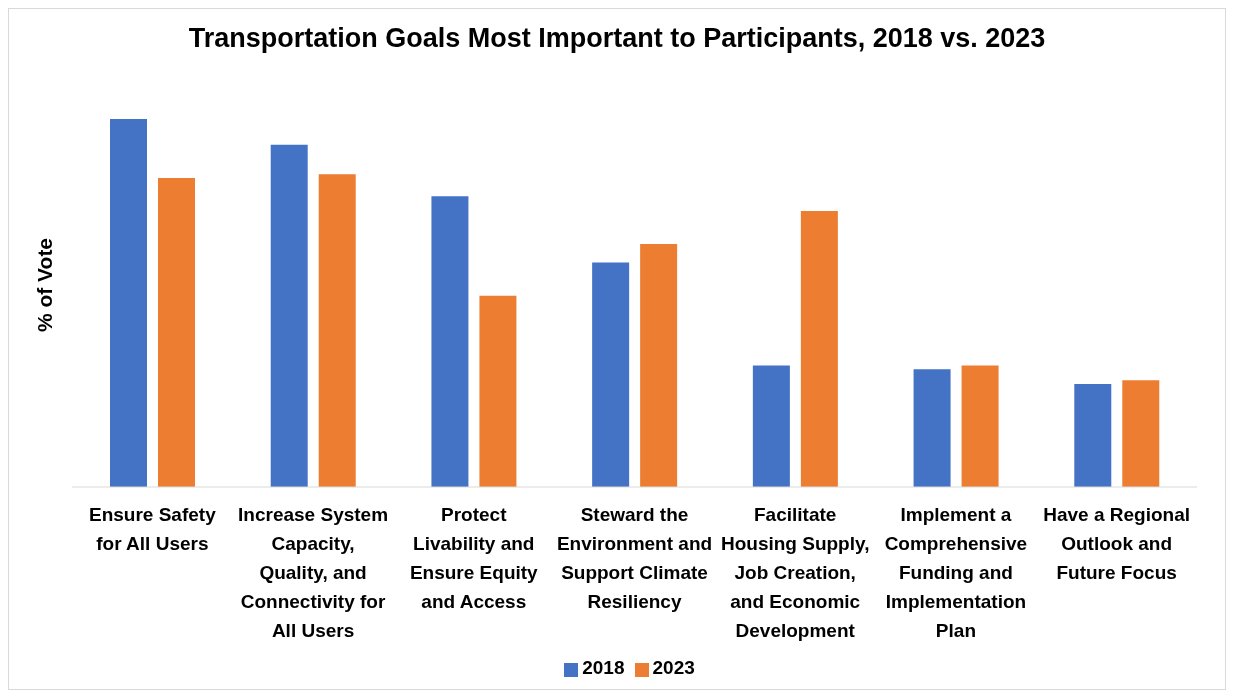  I want to click on x-tick-label: Protect Livability and Ensure Equity and Access, so click(474, 558).